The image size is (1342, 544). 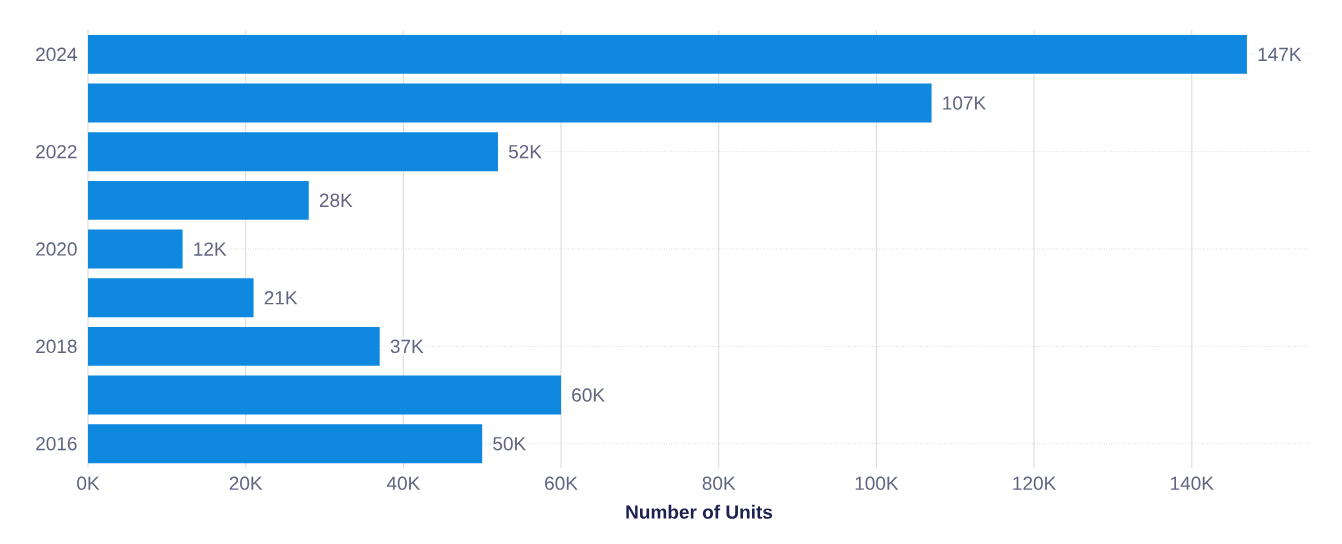 I want to click on data-label: 28K, so click(x=336, y=200).